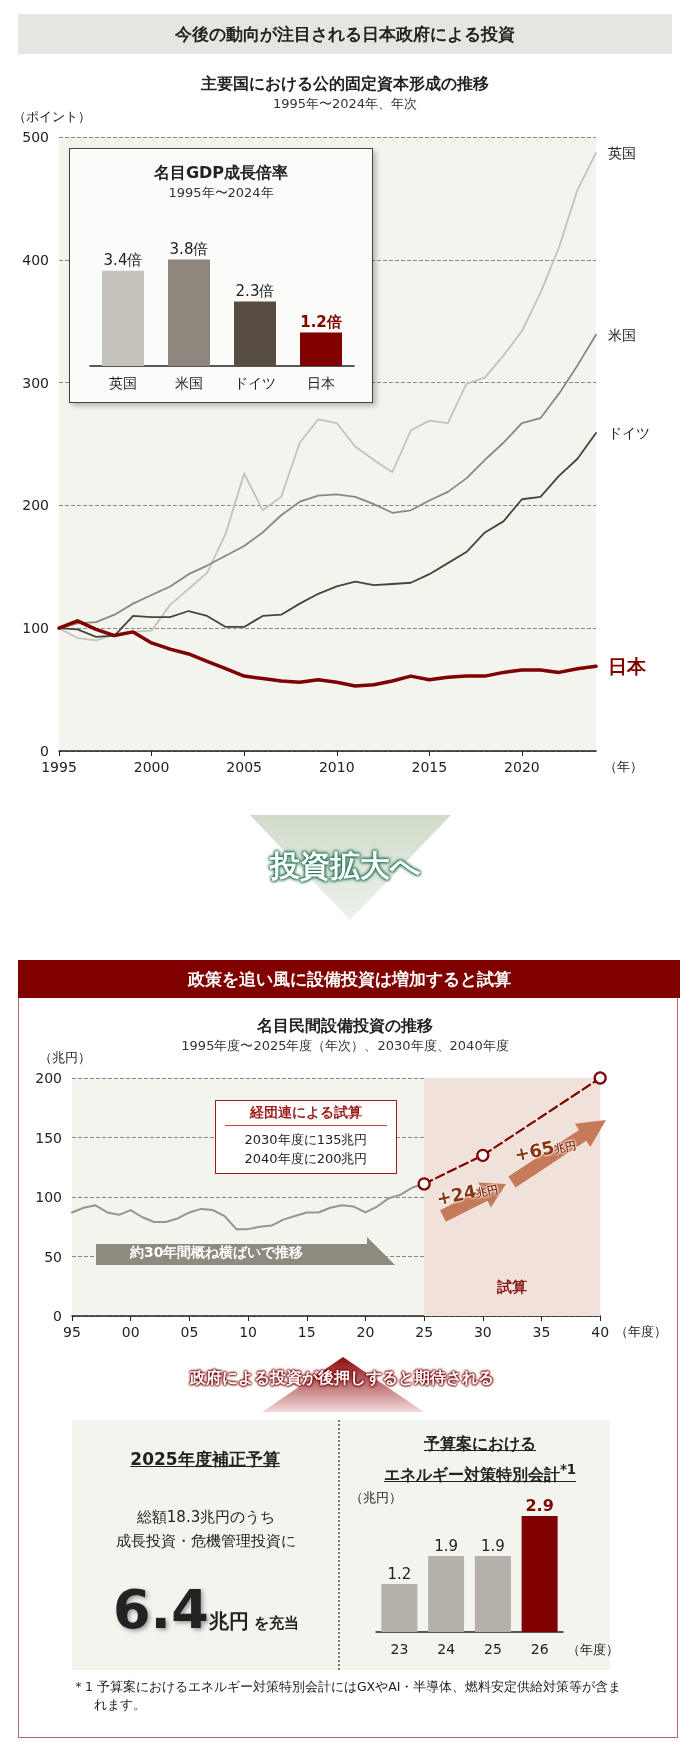  Describe the element at coordinates (217, 1253) in the screenshot. I see `annotation: 約30年間概ね横ばいで推移` at that location.